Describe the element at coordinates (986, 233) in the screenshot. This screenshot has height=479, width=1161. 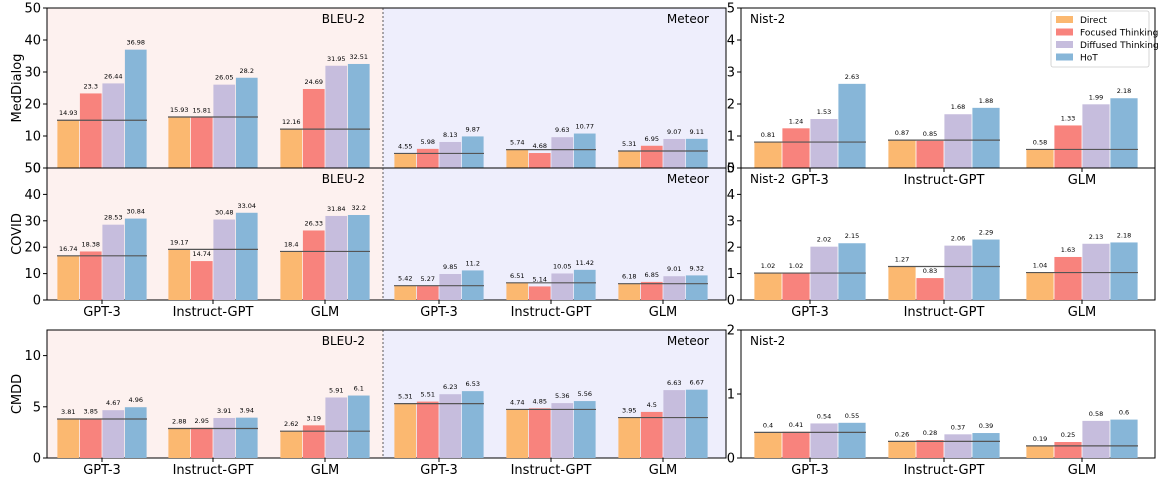
I see `nist-value-label: 2.29` at that location.